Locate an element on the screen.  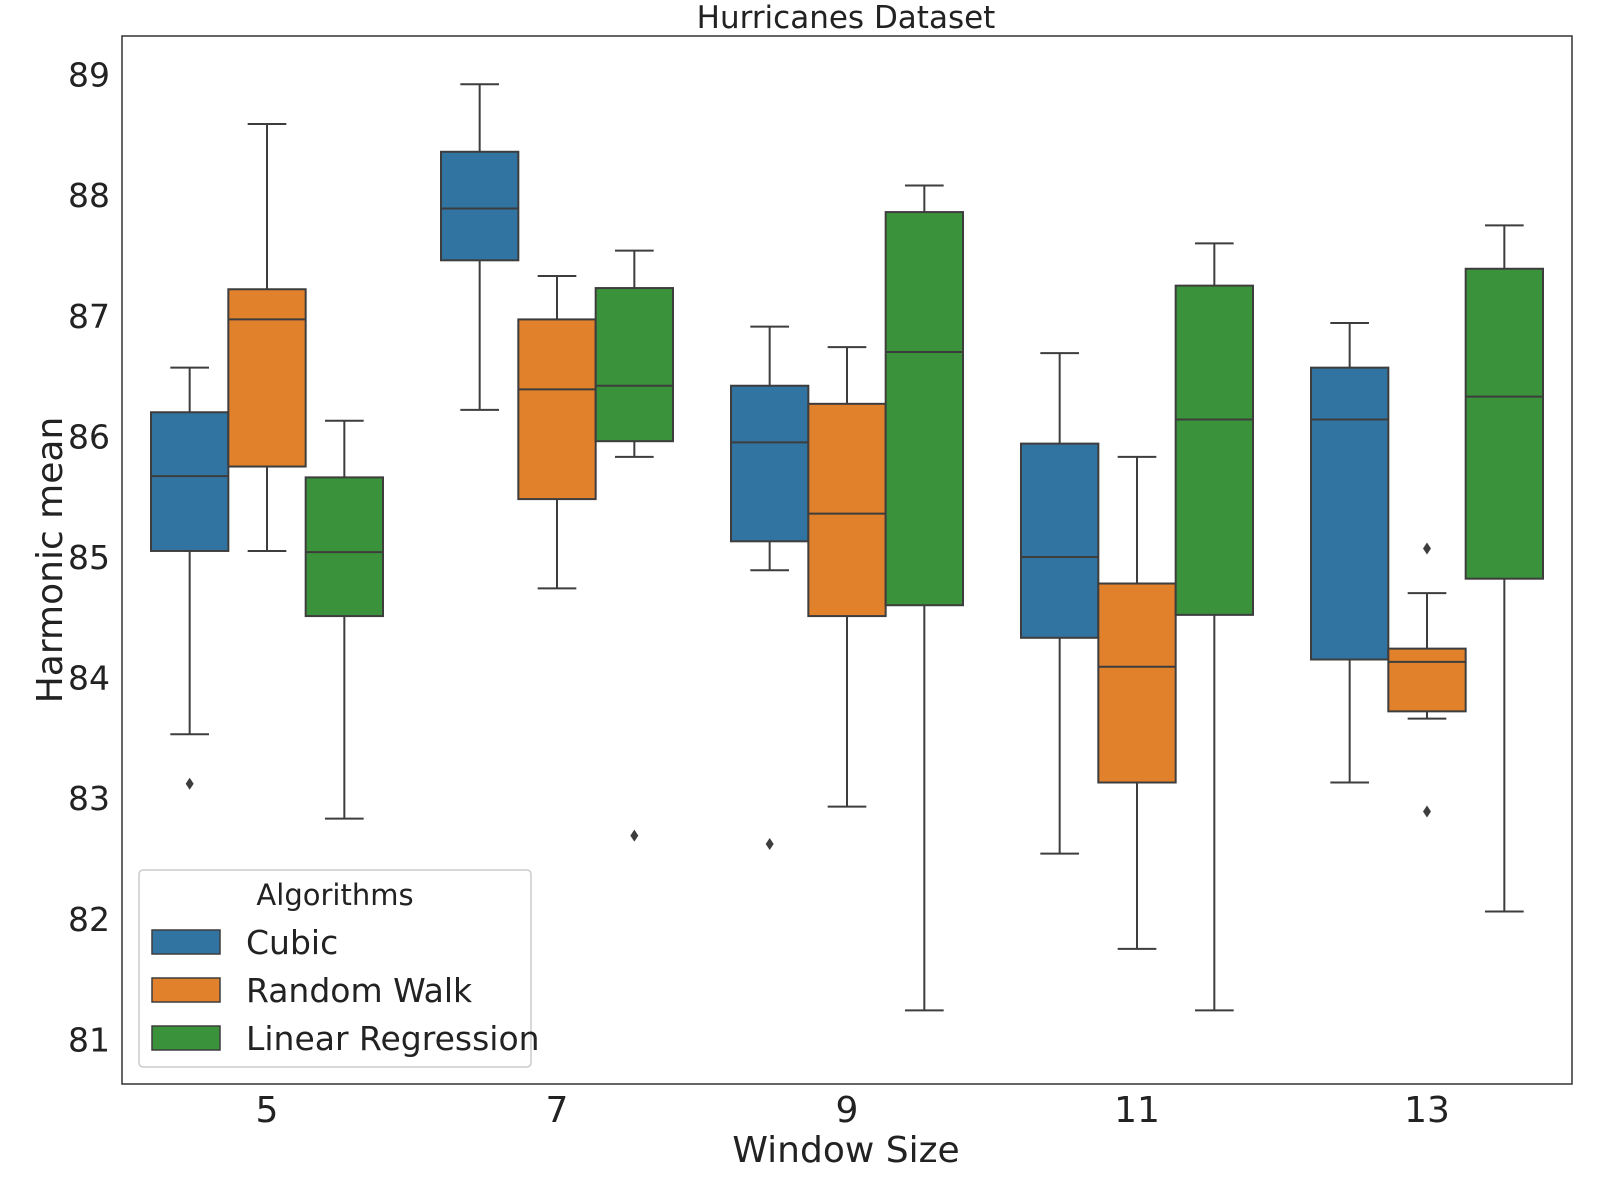
legend-title: Algorithms is located at coordinates (334, 895).